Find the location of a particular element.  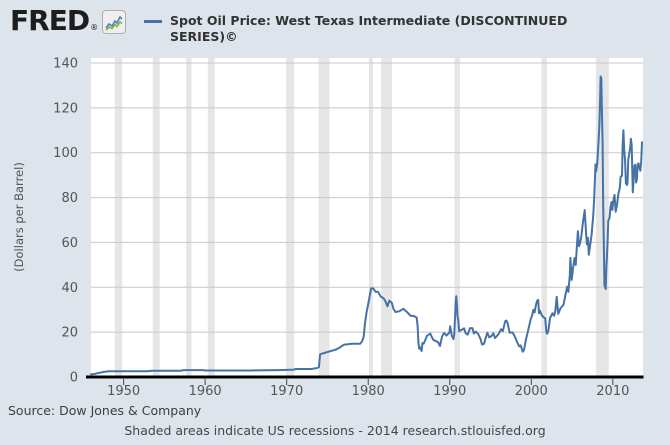

x-tick-label: 1950 is located at coordinates (123, 391).